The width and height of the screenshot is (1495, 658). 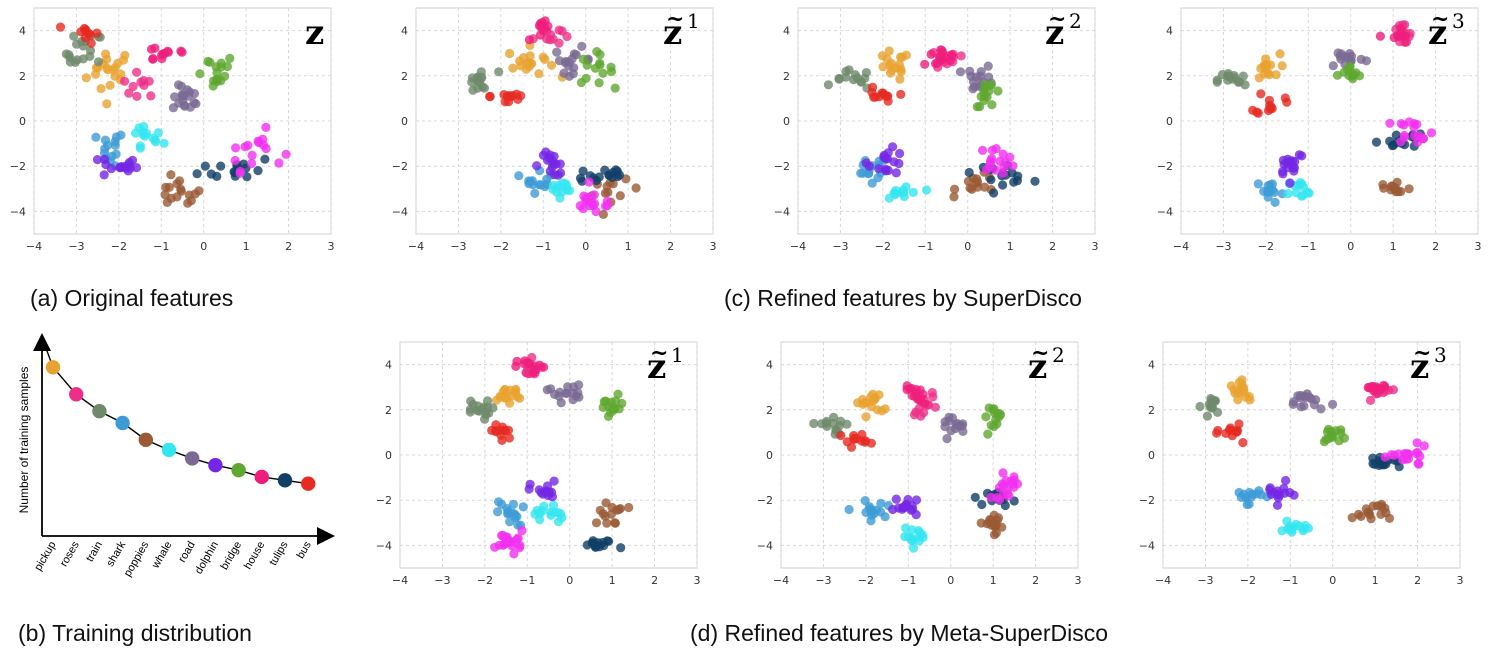 What do you see at coordinates (612, 580) in the screenshot?
I see `x-tick-label: 1` at bounding box center [612, 580].